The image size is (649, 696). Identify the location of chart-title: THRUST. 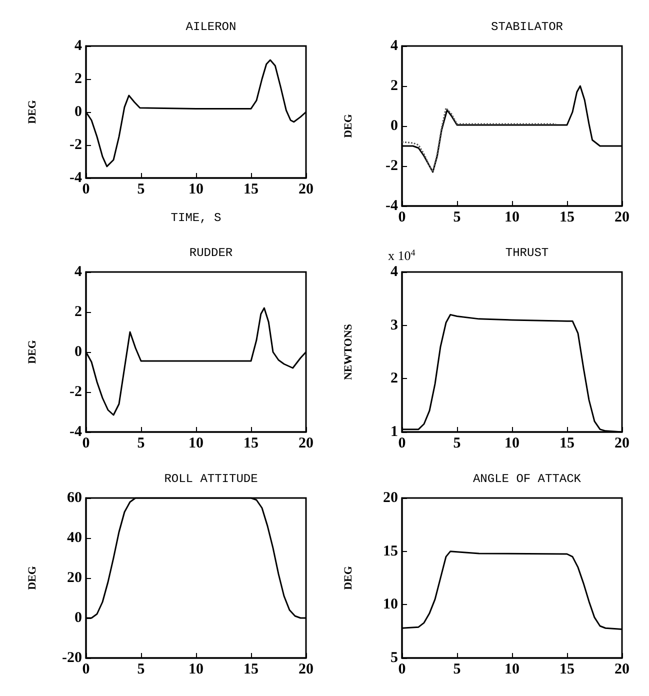
(527, 253).